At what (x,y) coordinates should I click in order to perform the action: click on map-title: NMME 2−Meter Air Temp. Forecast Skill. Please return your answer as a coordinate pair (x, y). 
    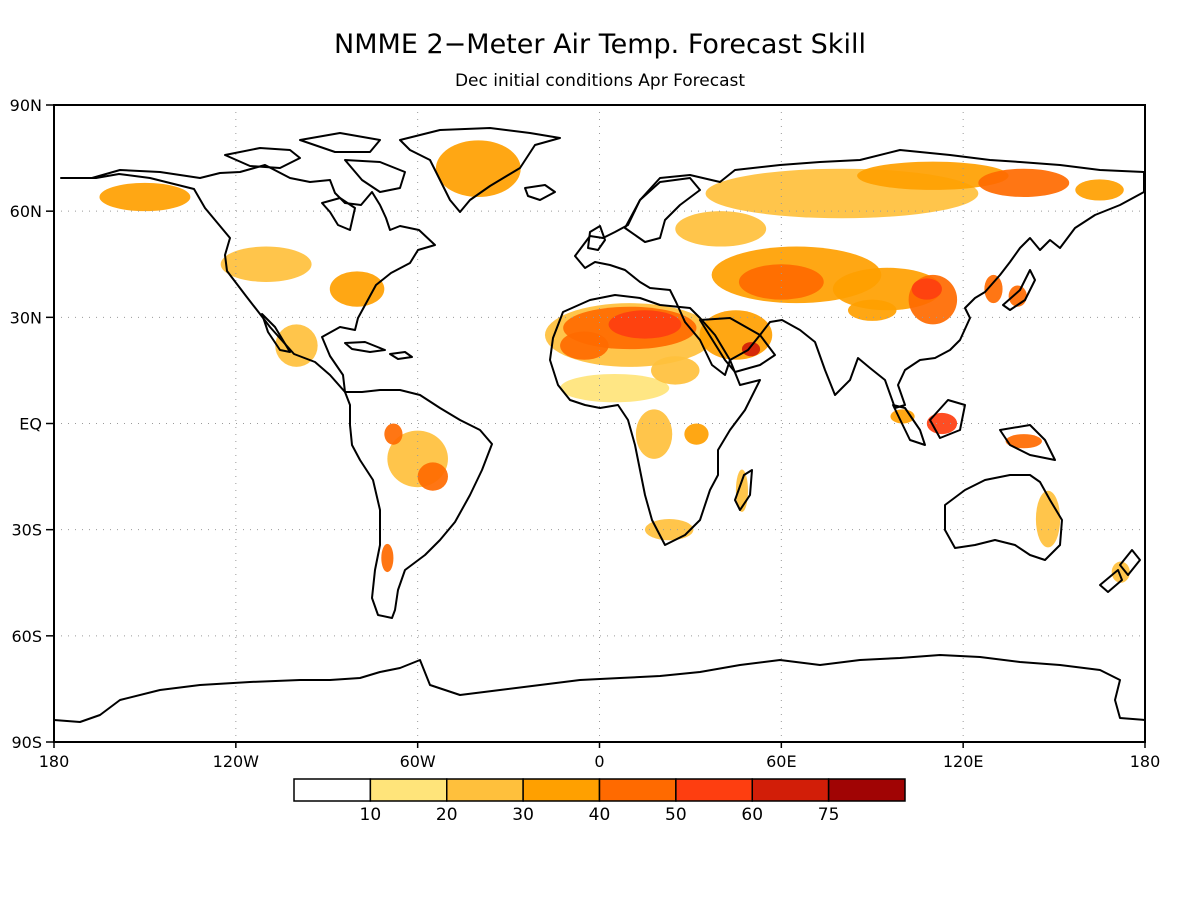
    Looking at the image, I should click on (600, 44).